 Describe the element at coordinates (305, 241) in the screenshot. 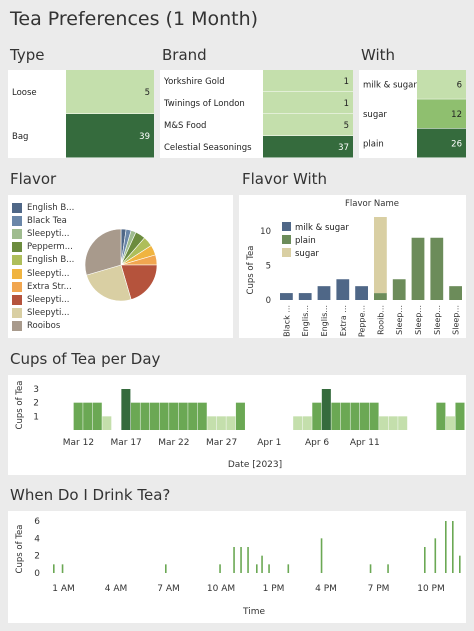

I see `legend-label: plain` at that location.